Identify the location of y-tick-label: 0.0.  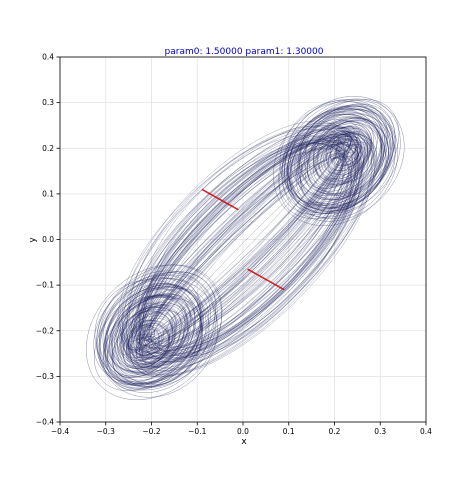
(48, 239).